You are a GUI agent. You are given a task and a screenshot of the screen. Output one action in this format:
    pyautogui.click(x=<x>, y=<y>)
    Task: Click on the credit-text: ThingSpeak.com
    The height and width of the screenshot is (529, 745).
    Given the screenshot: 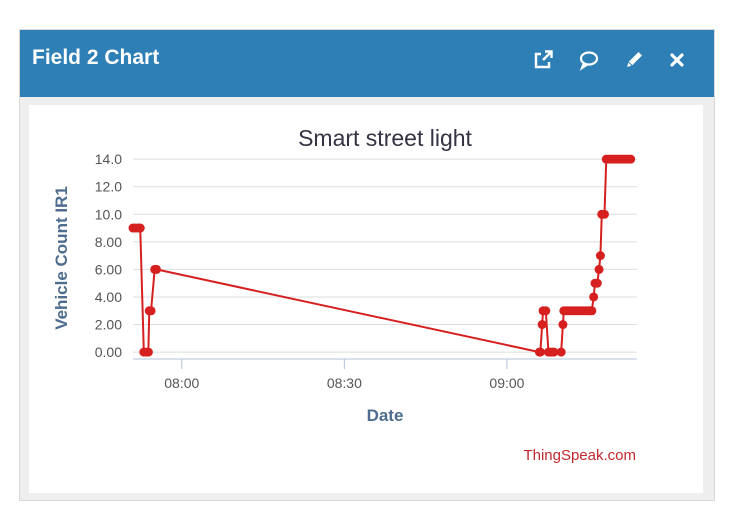 What is the action you would take?
    pyautogui.click(x=579, y=455)
    